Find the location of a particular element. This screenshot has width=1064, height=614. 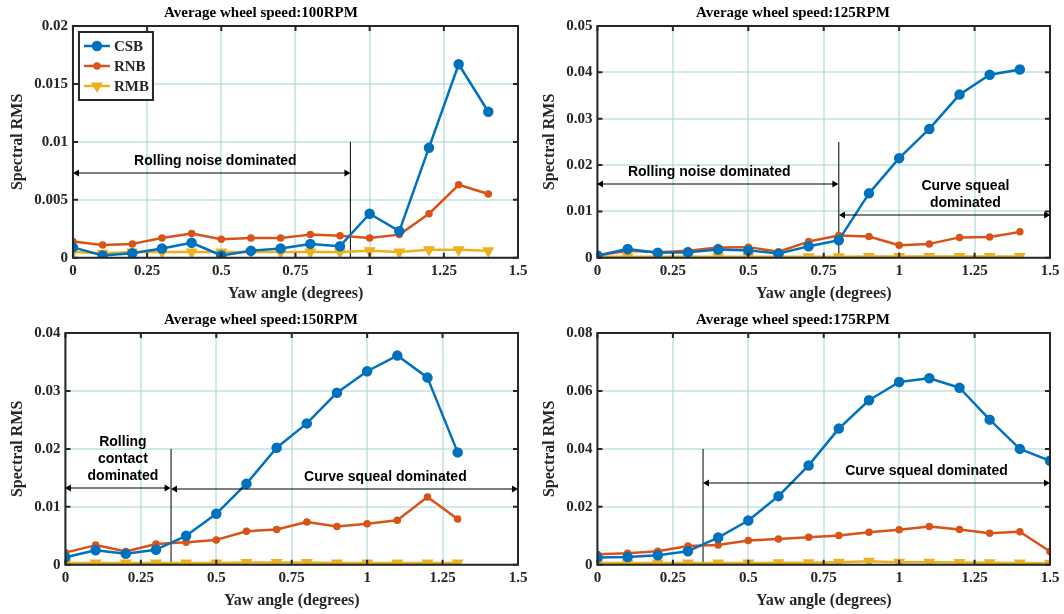

y-tick-label: 0.005 is located at coordinates (51, 198).